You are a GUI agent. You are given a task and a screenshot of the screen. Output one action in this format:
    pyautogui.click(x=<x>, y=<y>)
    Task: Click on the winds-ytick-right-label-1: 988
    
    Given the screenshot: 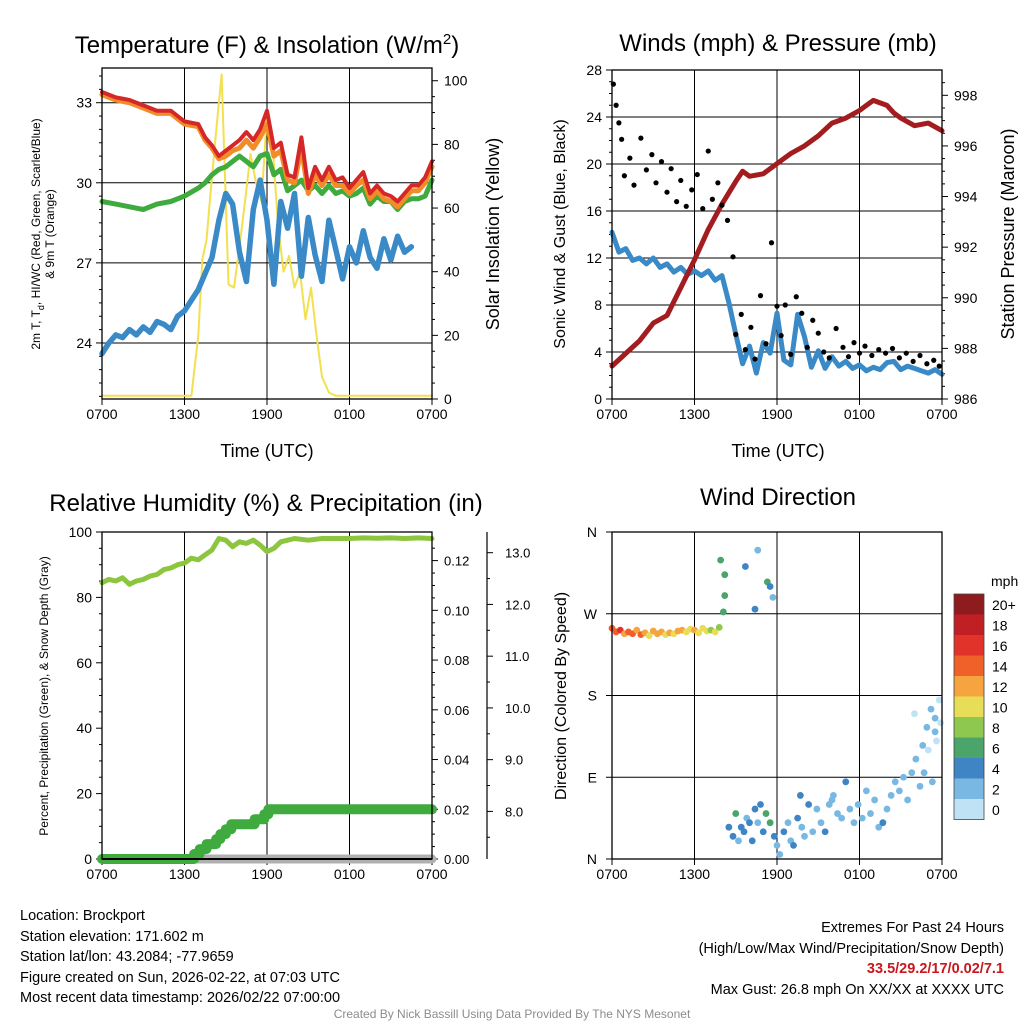 What is the action you would take?
    pyautogui.click(x=966, y=348)
    